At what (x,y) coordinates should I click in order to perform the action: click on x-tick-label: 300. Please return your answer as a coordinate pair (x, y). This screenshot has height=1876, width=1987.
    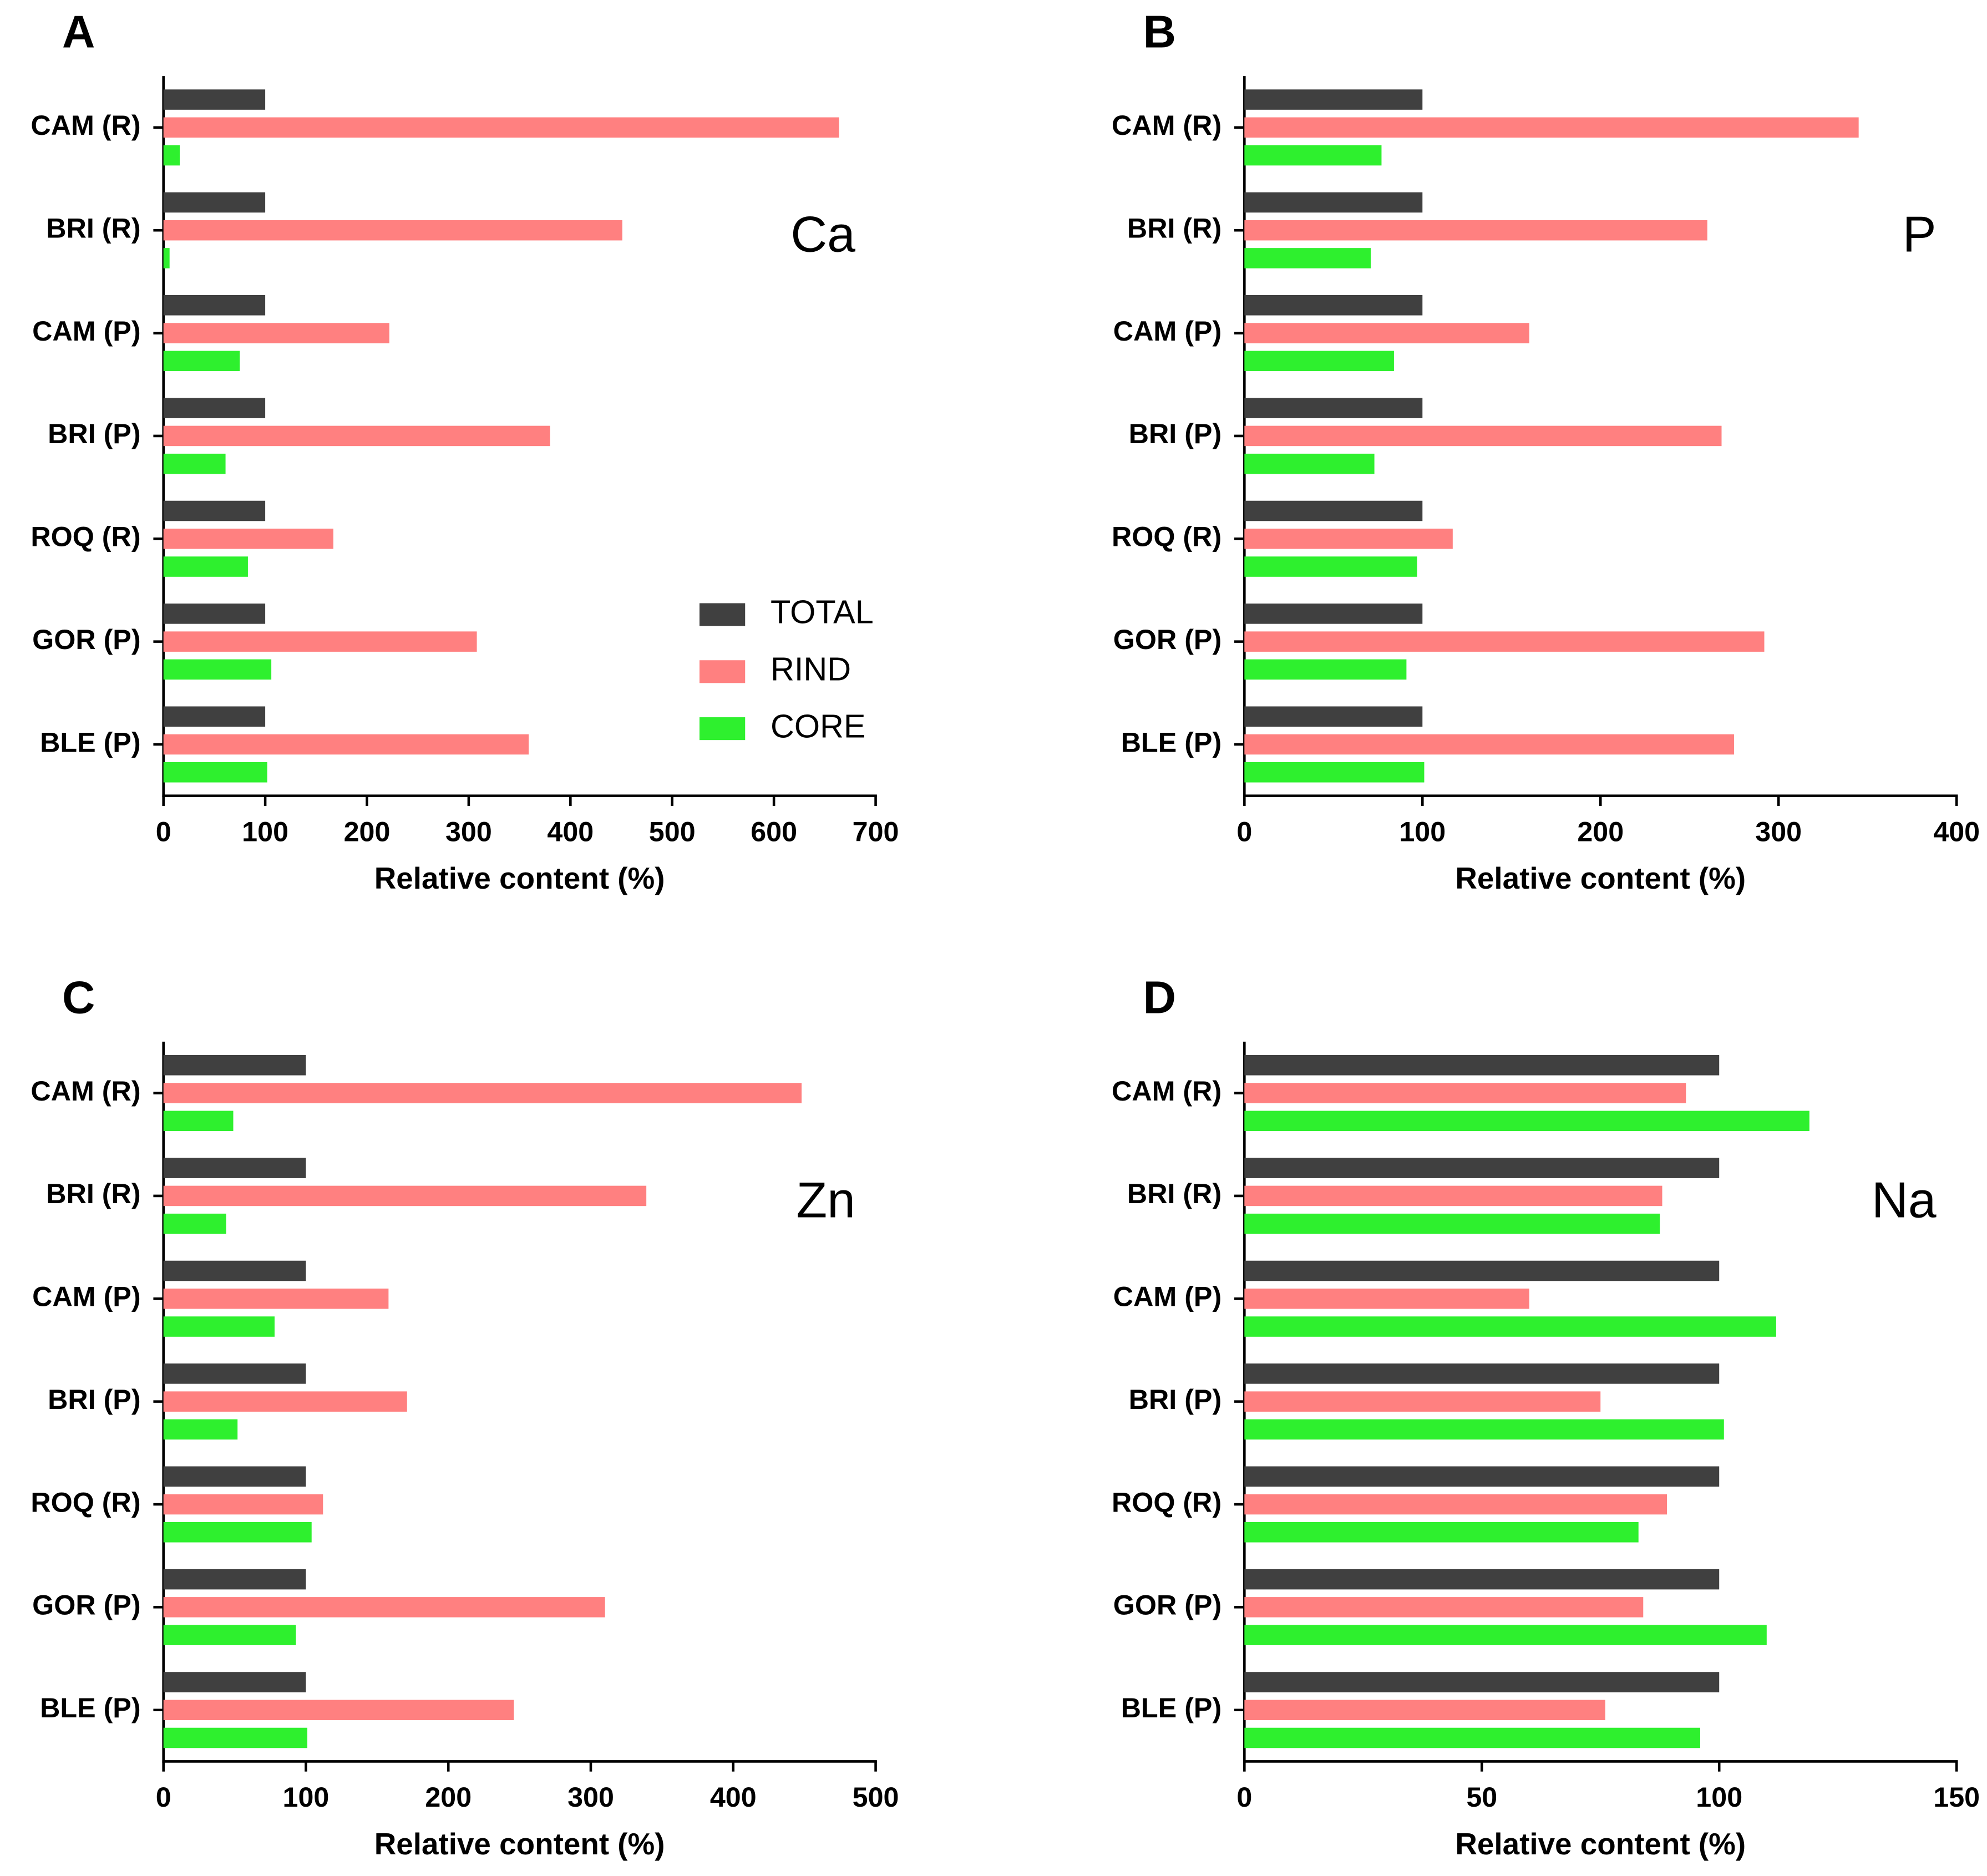
    Looking at the image, I should click on (469, 832).